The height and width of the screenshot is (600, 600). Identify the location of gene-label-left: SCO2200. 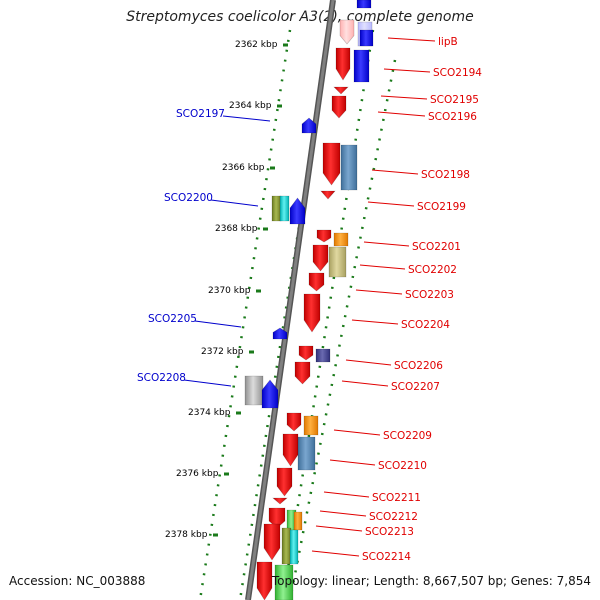
(188, 198).